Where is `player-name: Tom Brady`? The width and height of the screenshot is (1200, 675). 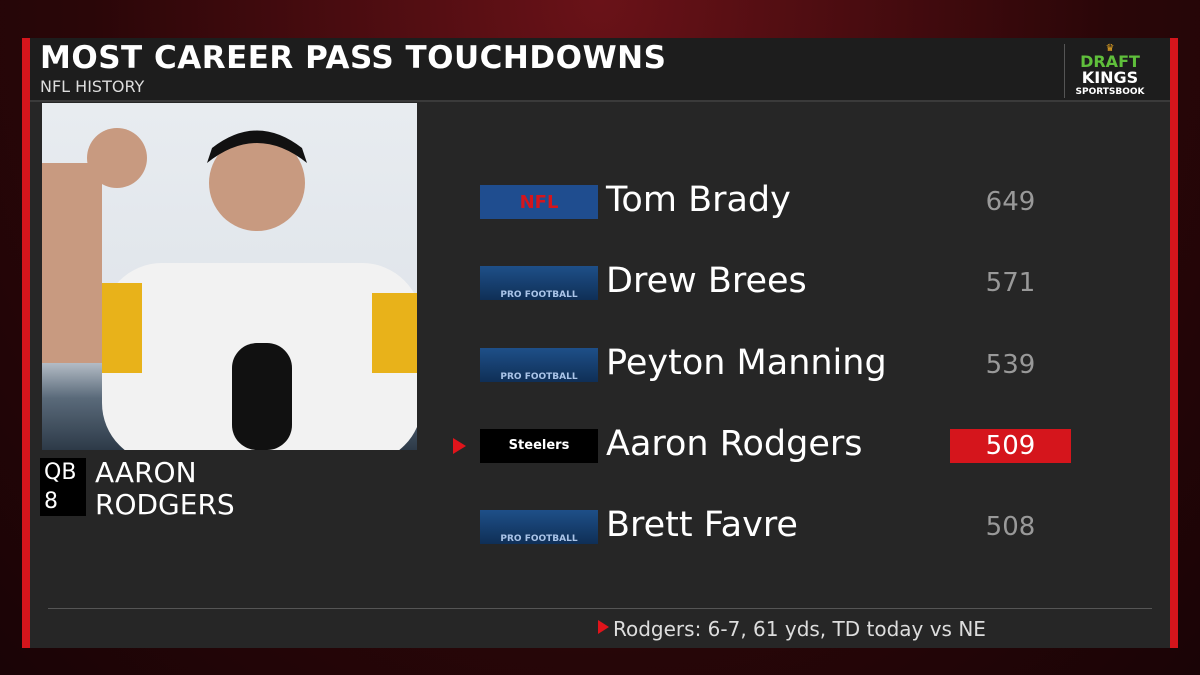
player-name: Tom Brady is located at coordinates (698, 200).